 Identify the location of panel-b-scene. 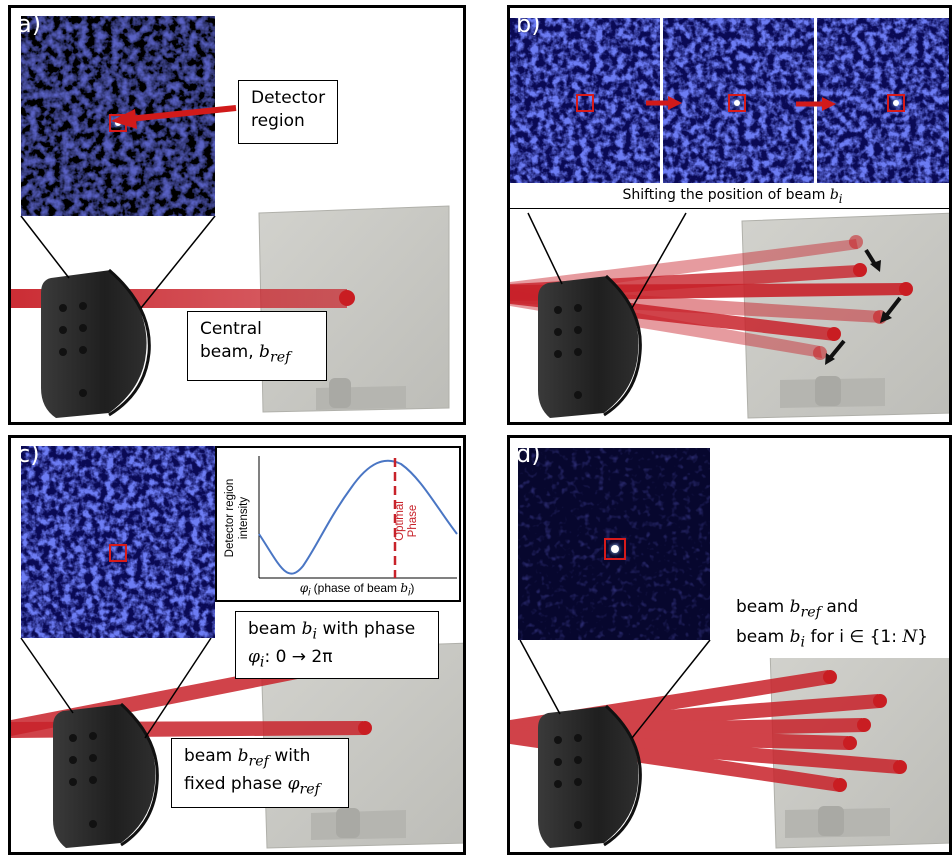
(729, 315).